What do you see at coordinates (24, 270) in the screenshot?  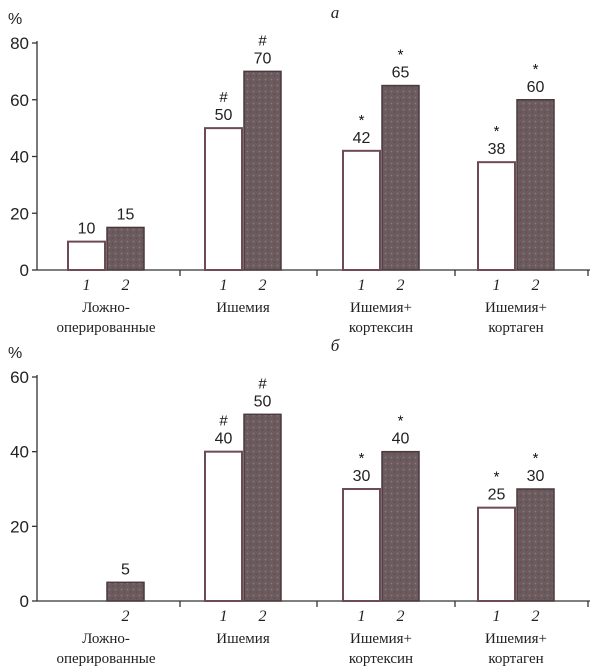 I see `panel-1-y-tick-label: 0` at bounding box center [24, 270].